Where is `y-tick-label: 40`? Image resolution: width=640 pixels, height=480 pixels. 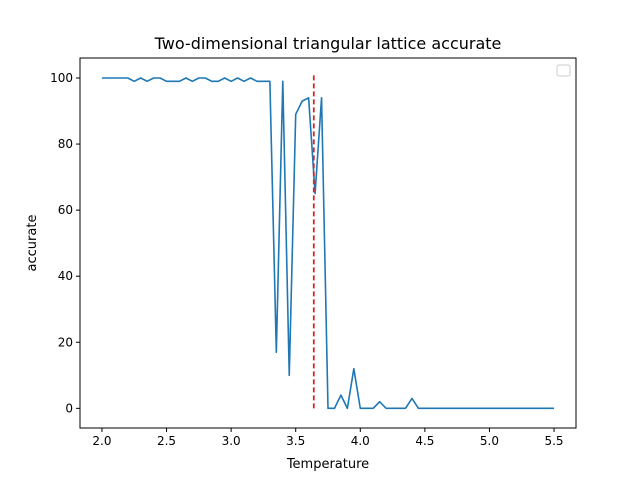 y-tick-label: 40 is located at coordinates (65, 276).